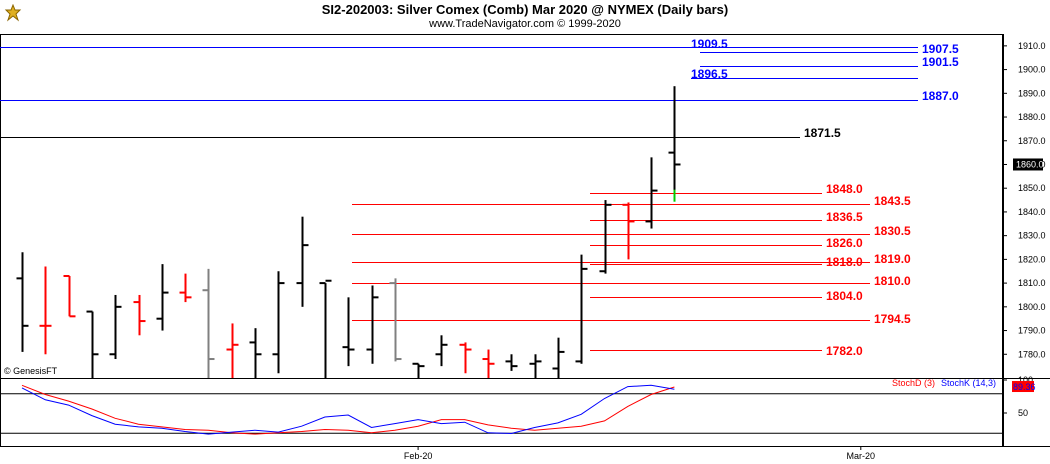  Describe the element at coordinates (1025, 380) in the screenshot. I see `stoch-tick-label: 100` at that location.